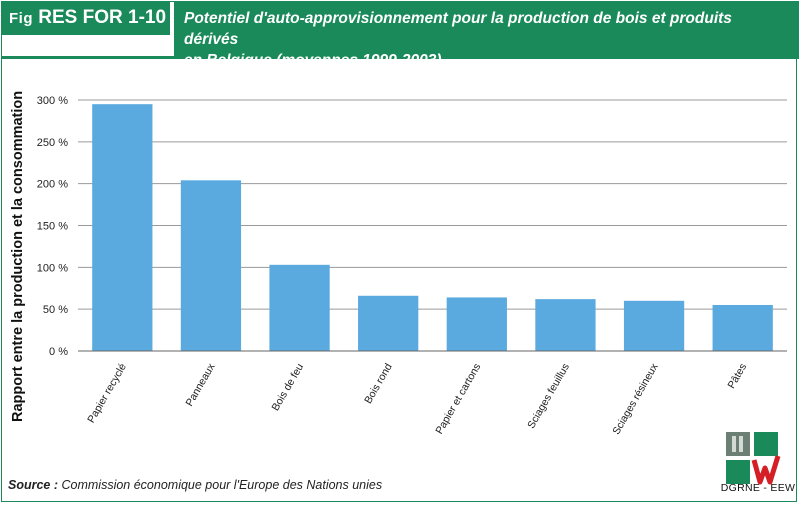  Describe the element at coordinates (378, 383) in the screenshot. I see `x-tick-label: Bois rond` at that location.